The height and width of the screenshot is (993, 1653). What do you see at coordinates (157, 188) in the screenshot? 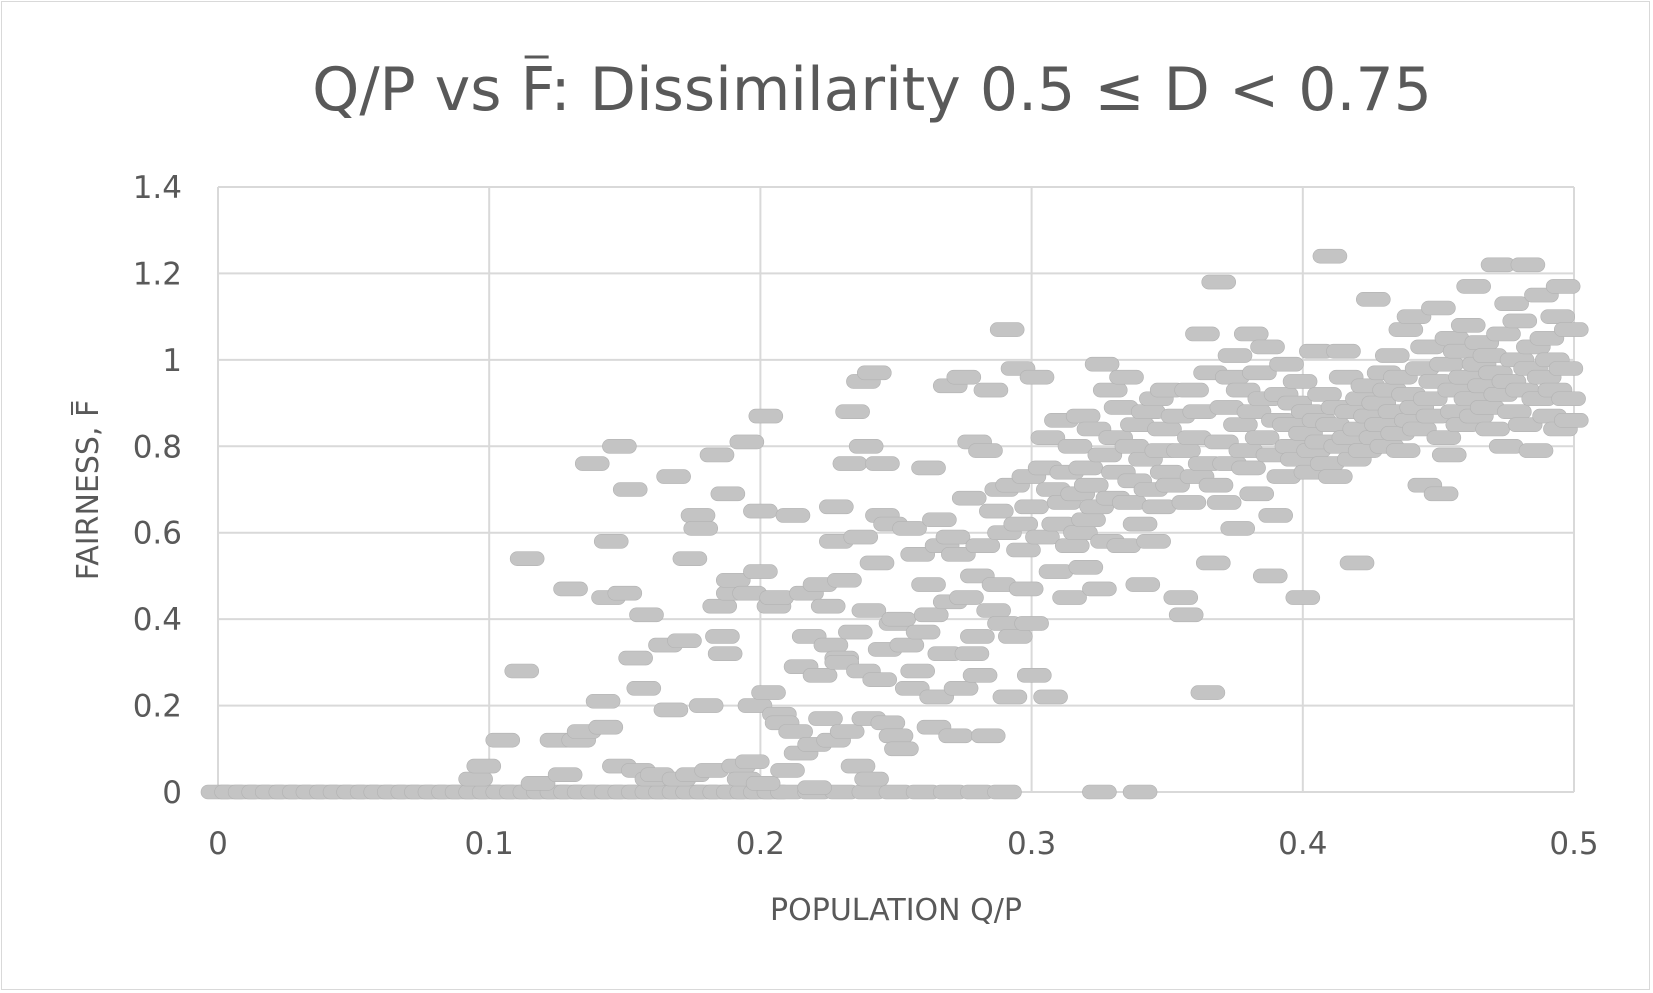
I see `y-tick-label: 1.4` at bounding box center [157, 188].